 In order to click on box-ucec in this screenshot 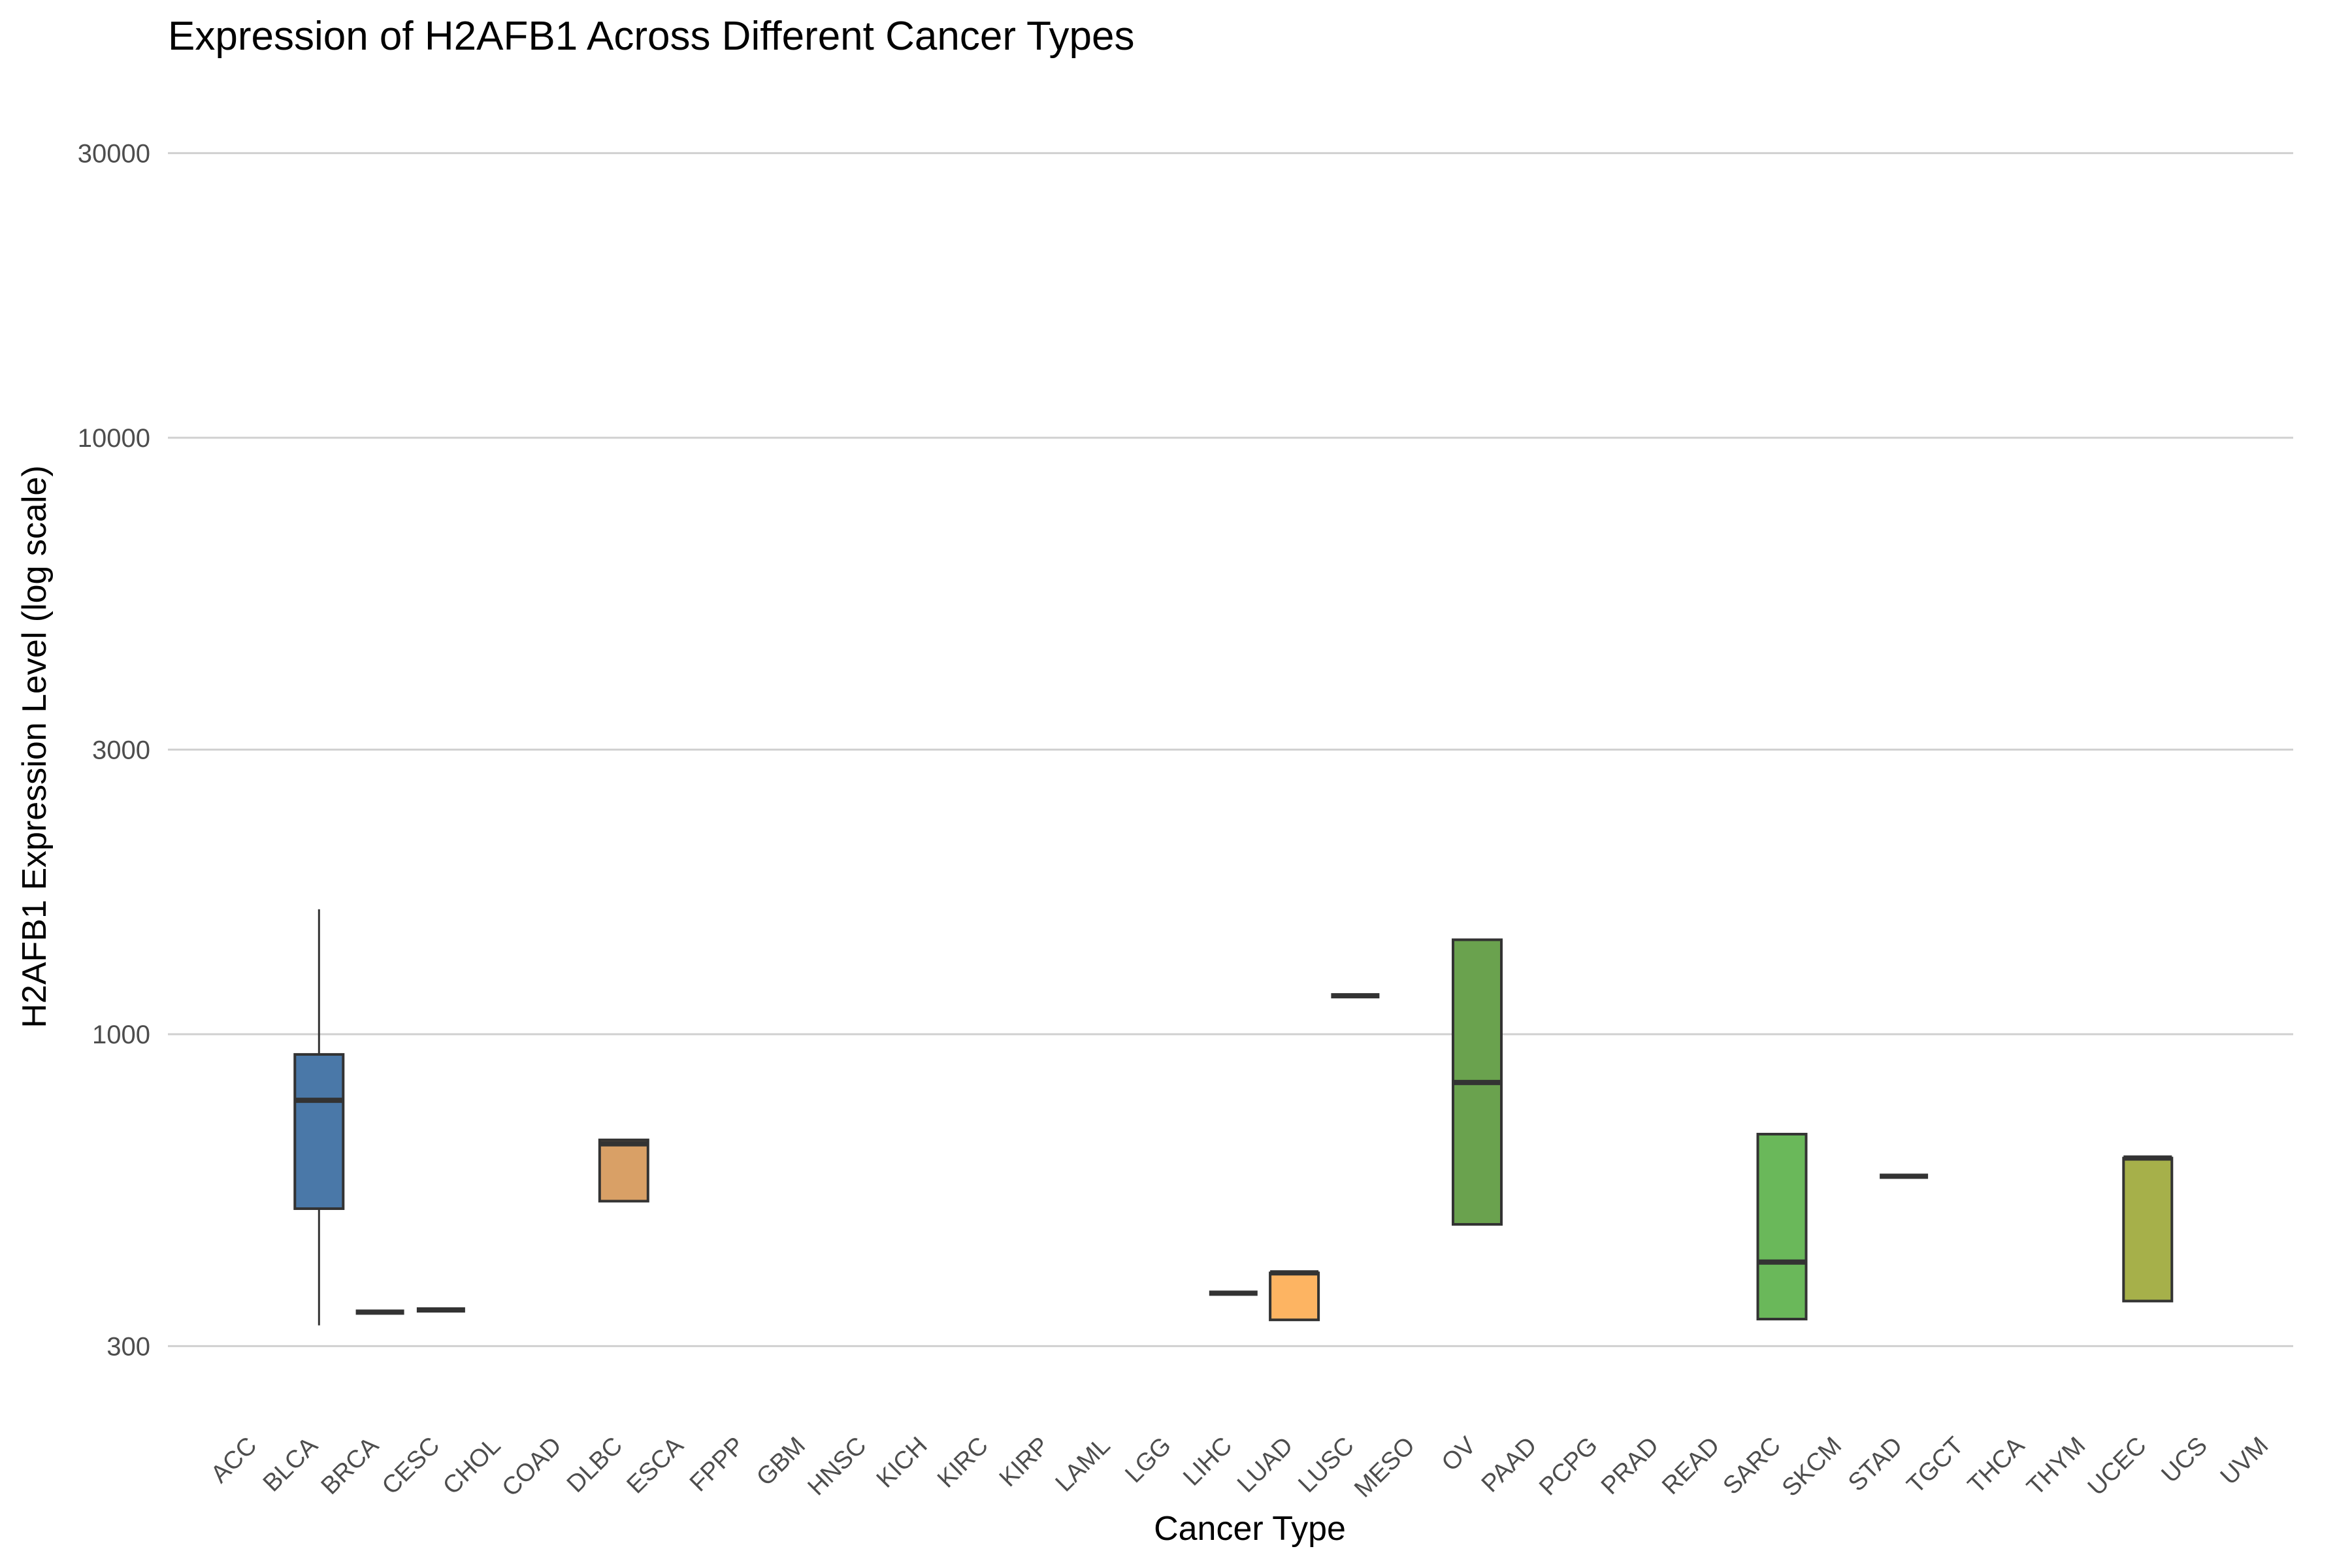, I will do `click(2148, 1229)`.